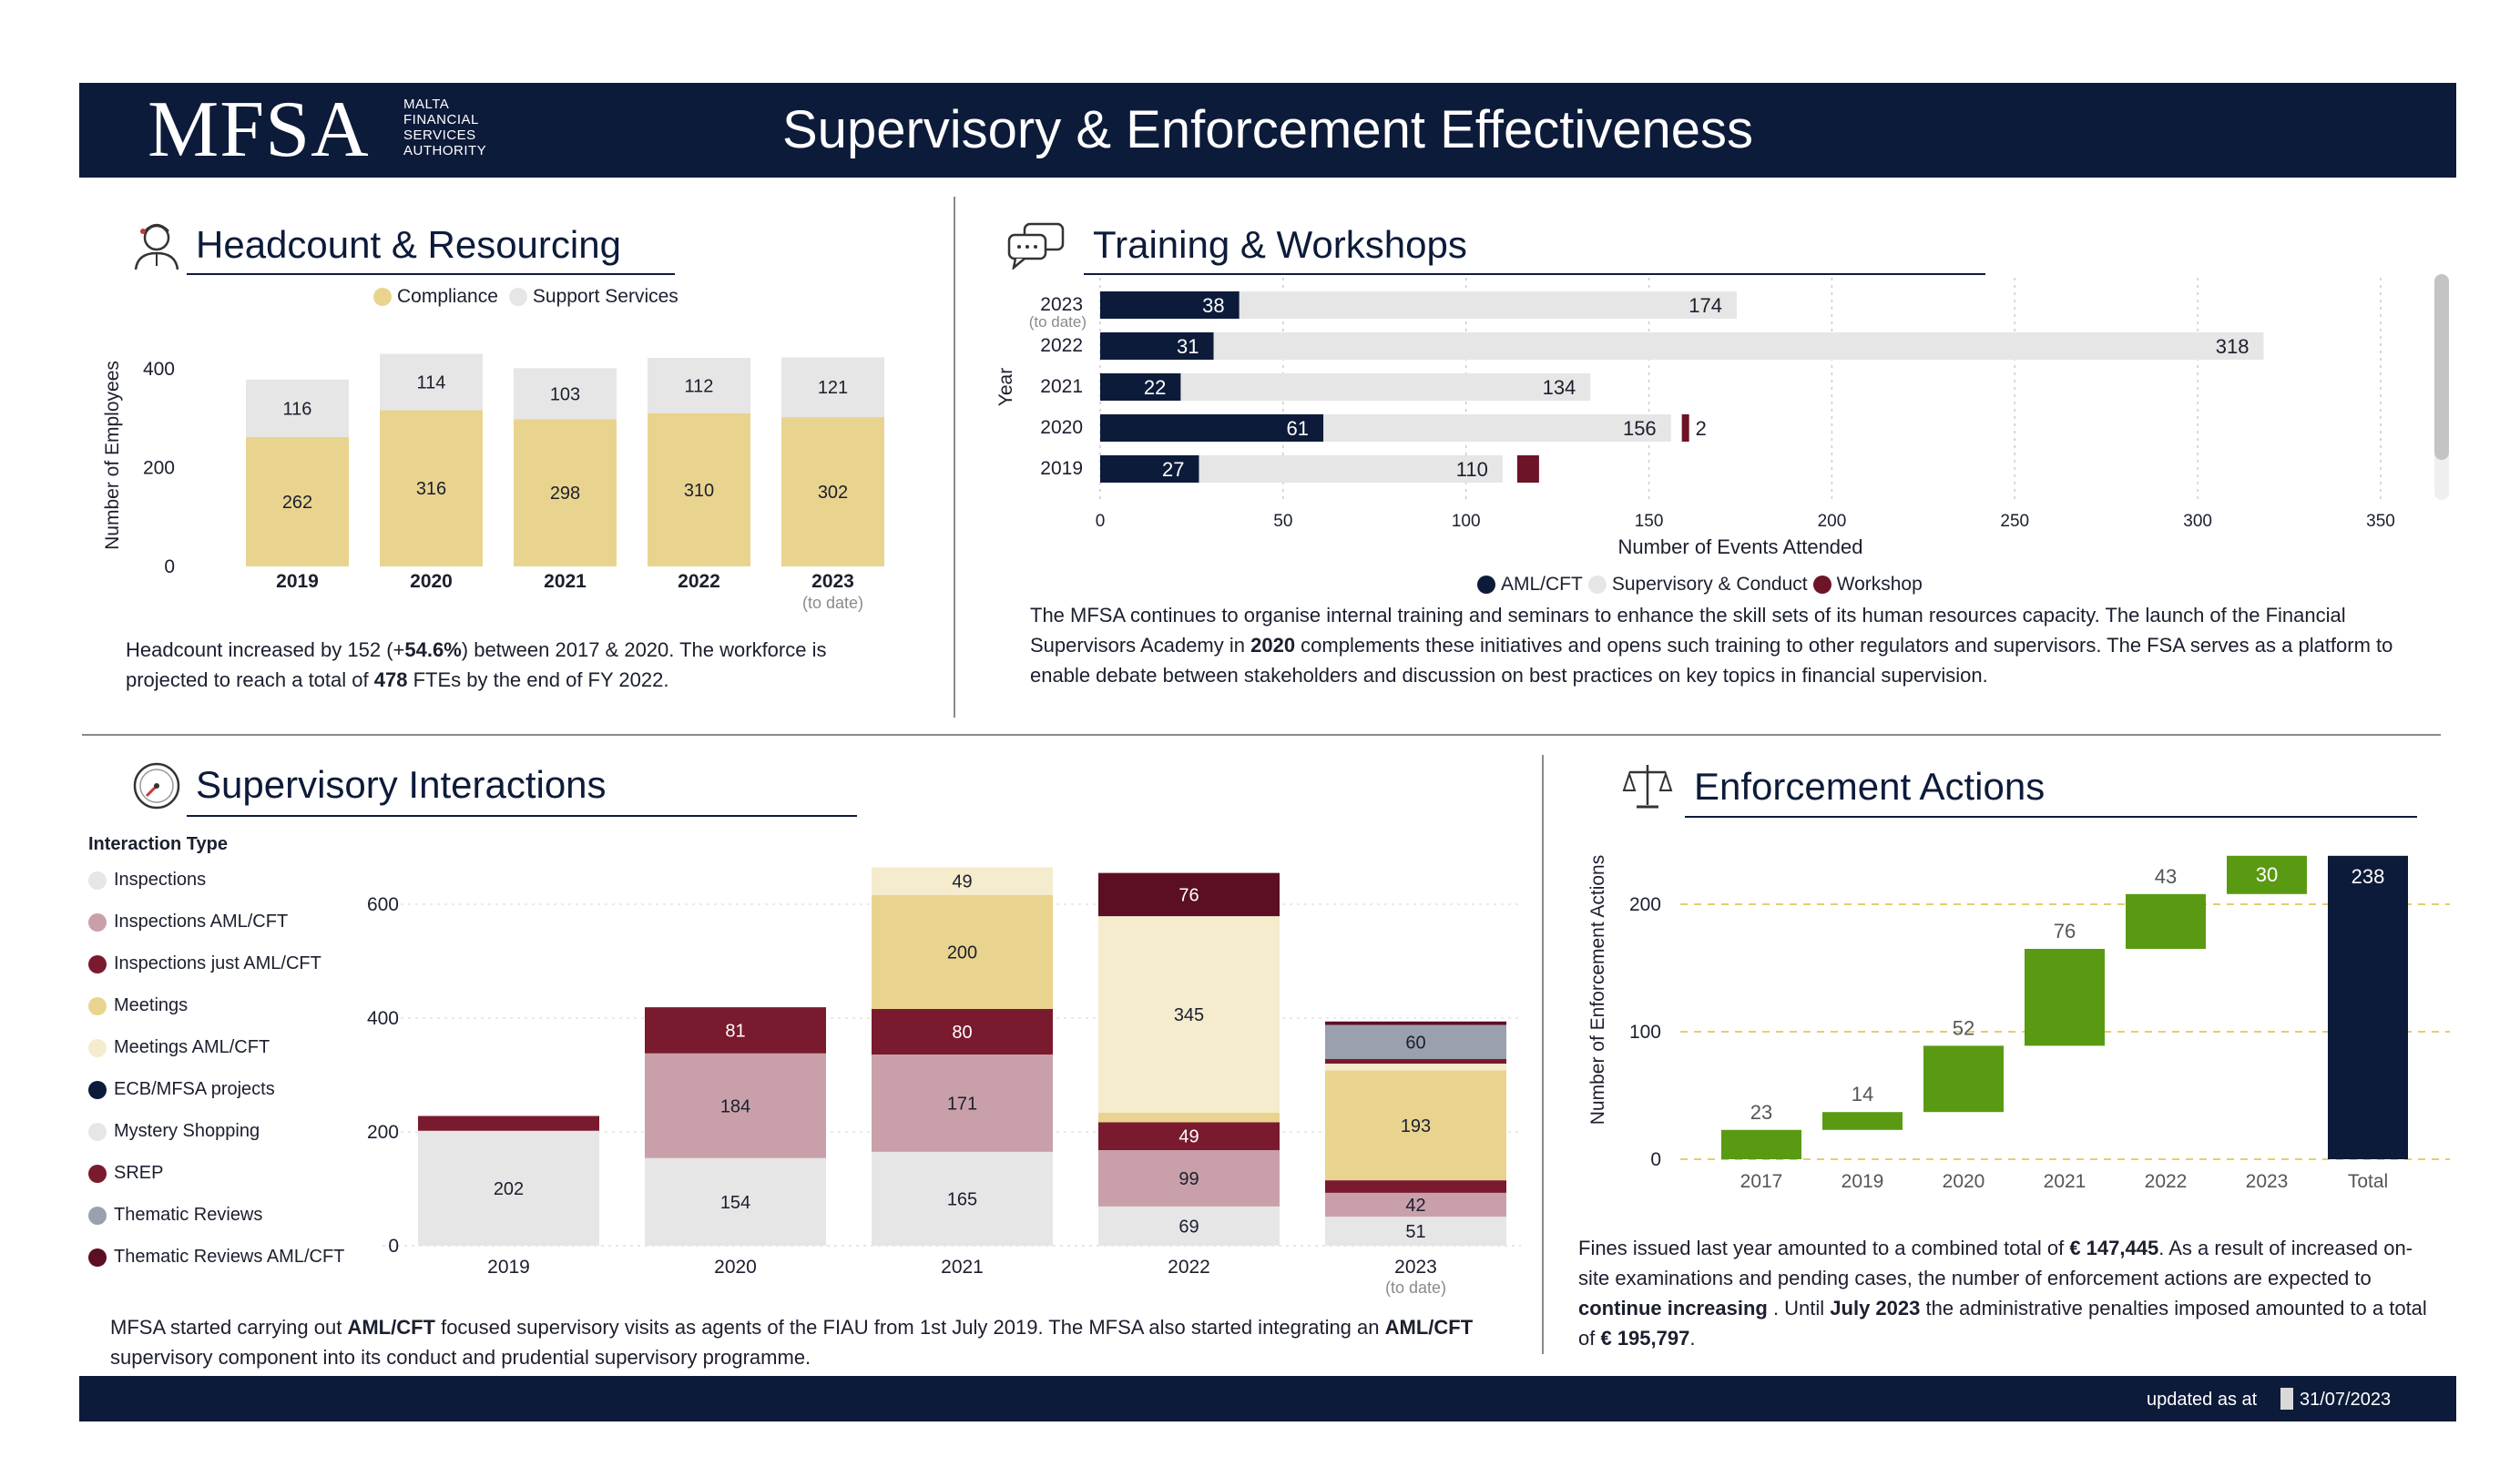 The width and height of the screenshot is (2520, 1457). What do you see at coordinates (1415, 1288) in the screenshot?
I see `x-tick-sublabel: (to date)` at bounding box center [1415, 1288].